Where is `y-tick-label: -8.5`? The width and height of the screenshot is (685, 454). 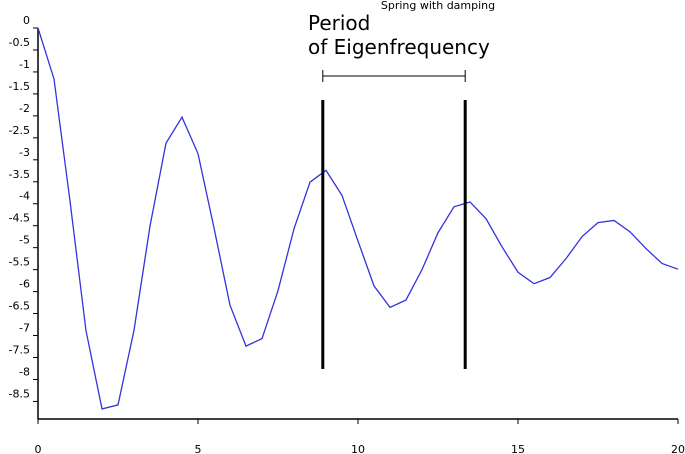 y-tick-label: -8.5 is located at coordinates (19, 393).